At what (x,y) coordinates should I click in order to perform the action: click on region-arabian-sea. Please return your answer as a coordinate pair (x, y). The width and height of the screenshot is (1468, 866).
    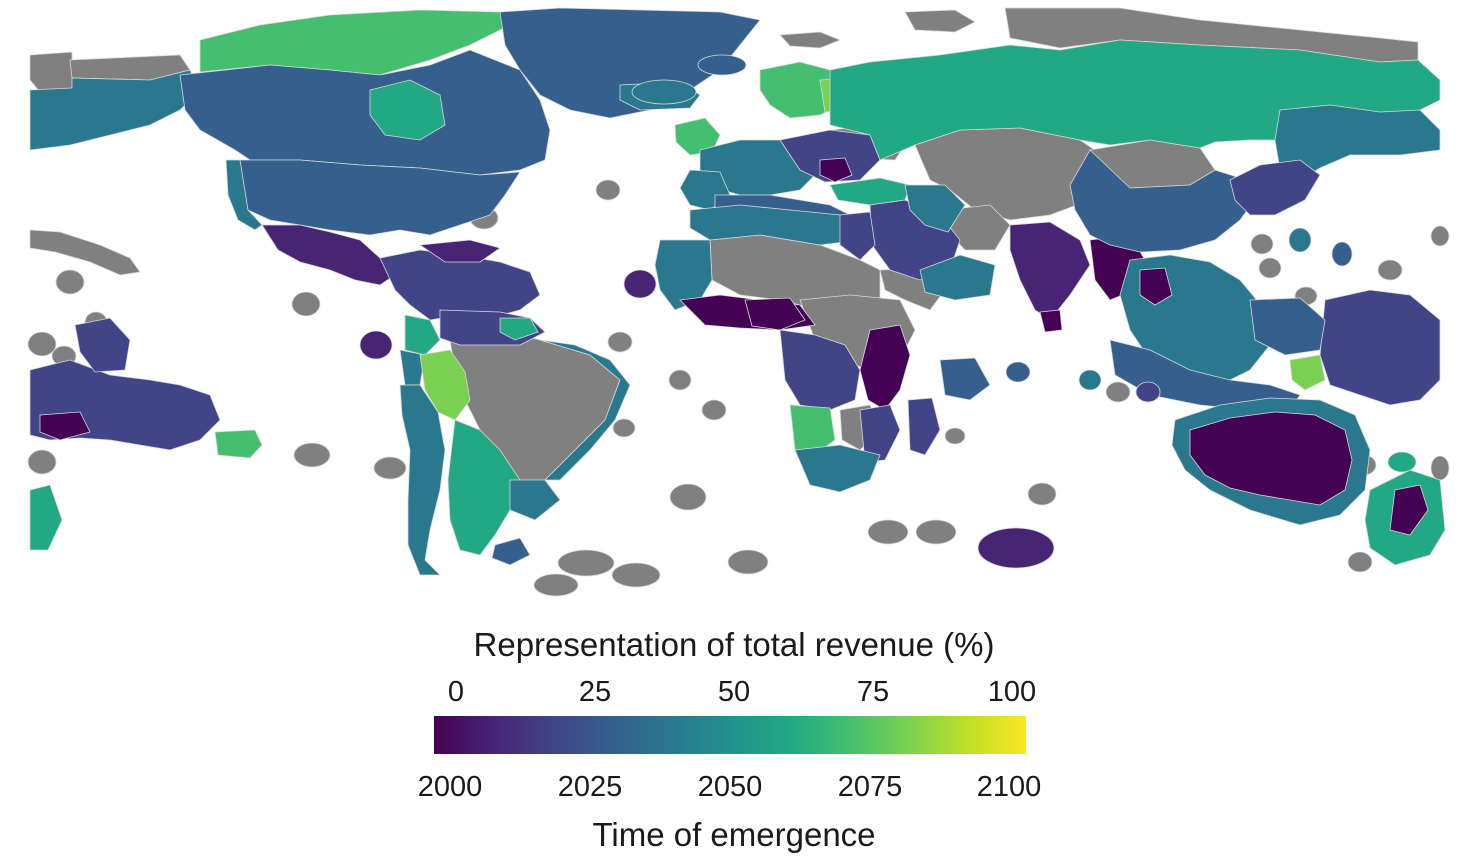
    Looking at the image, I should click on (957, 277).